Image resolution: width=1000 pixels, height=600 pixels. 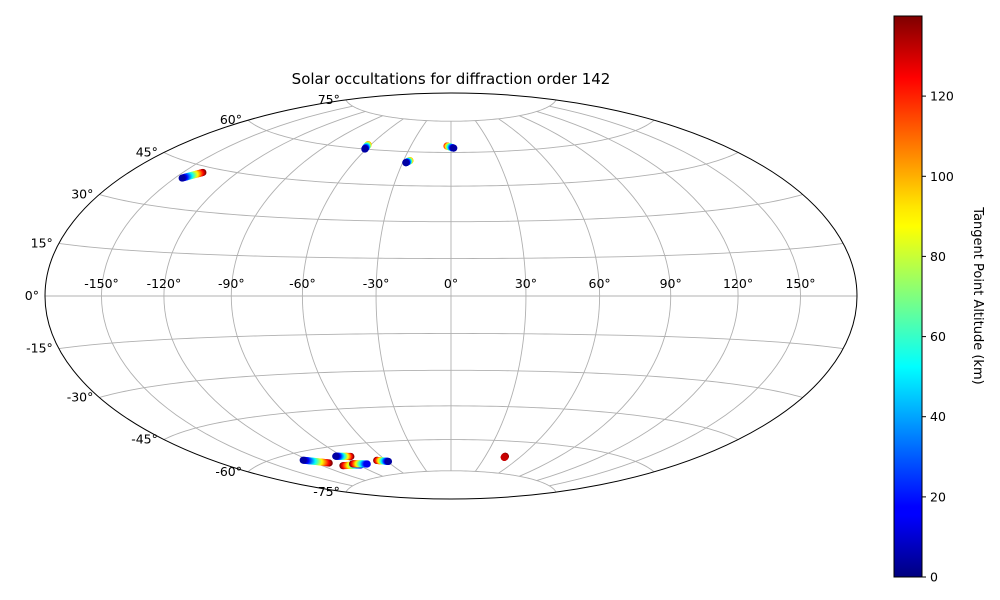 What do you see at coordinates (228, 471) in the screenshot?
I see `latitude-tick-label: -60°` at bounding box center [228, 471].